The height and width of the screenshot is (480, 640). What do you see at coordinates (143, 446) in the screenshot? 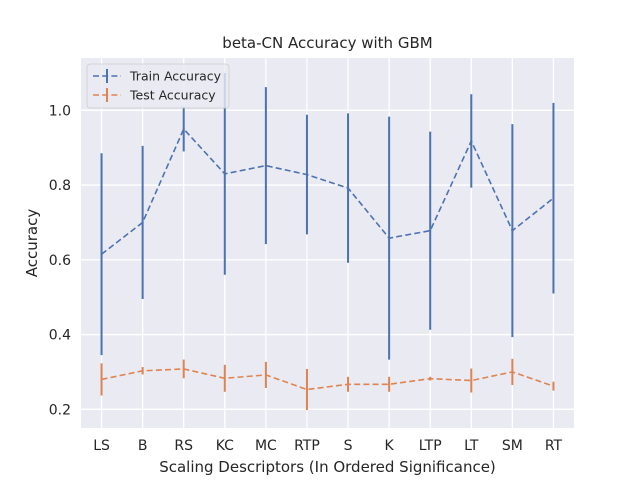
I see `x-tick-label: B` at bounding box center [143, 446].